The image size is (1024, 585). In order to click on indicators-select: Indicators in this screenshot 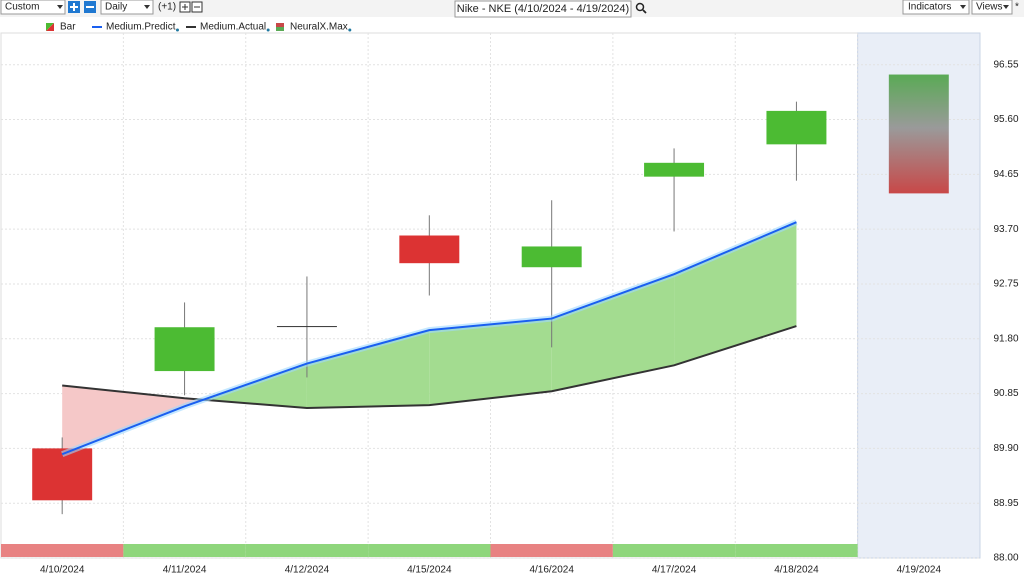, I will do `click(936, 7)`.